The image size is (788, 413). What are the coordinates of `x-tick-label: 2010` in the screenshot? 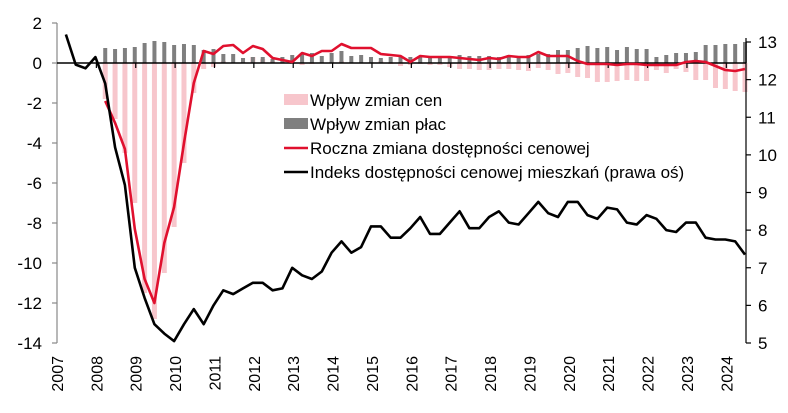 It's located at (176, 374).